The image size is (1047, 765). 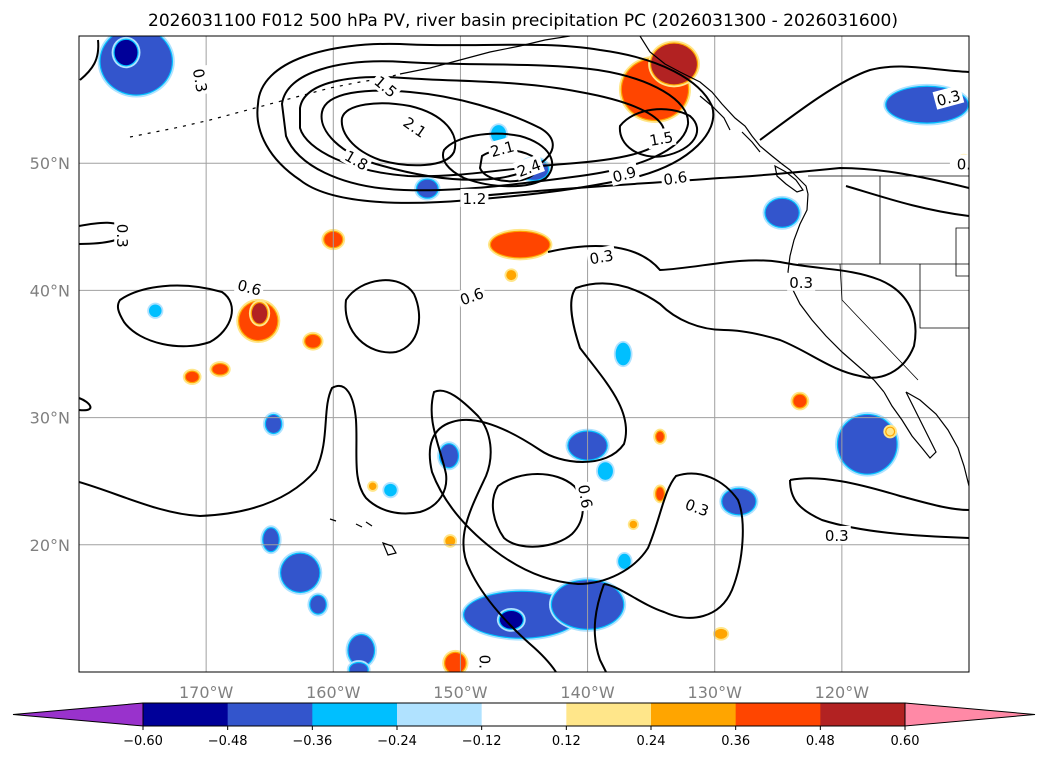 What do you see at coordinates (50, 418) in the screenshot?
I see `latitude-tick-label: 30°N` at bounding box center [50, 418].